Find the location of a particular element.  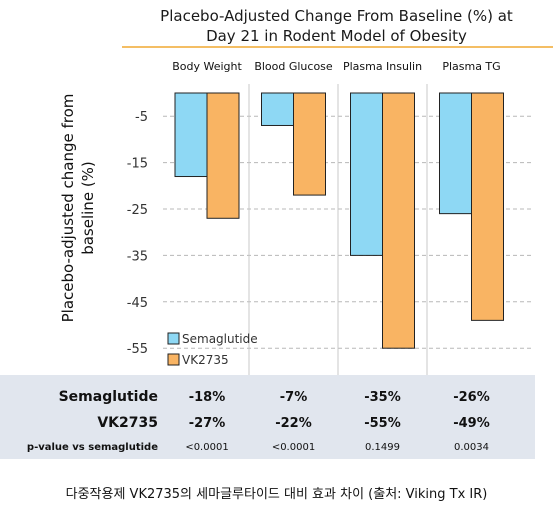

y-tick-label-4: -45 is located at coordinates (137, 303).